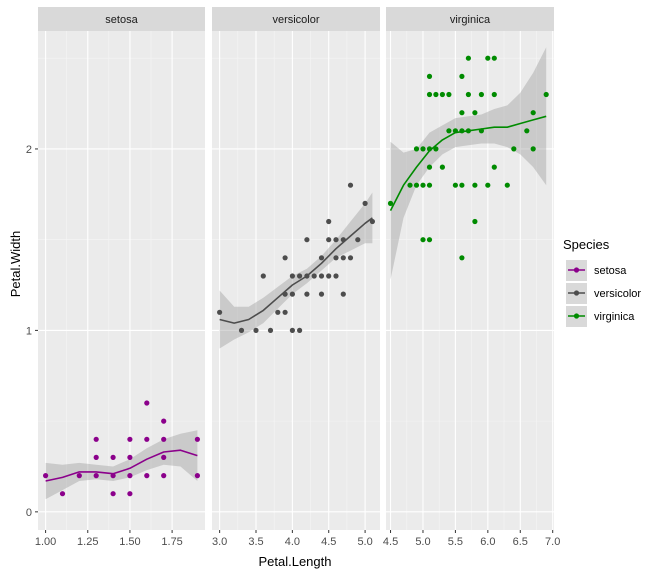 This screenshot has width=672, height=576. What do you see at coordinates (610, 271) in the screenshot?
I see `legend-label-setosa: setosa` at bounding box center [610, 271].